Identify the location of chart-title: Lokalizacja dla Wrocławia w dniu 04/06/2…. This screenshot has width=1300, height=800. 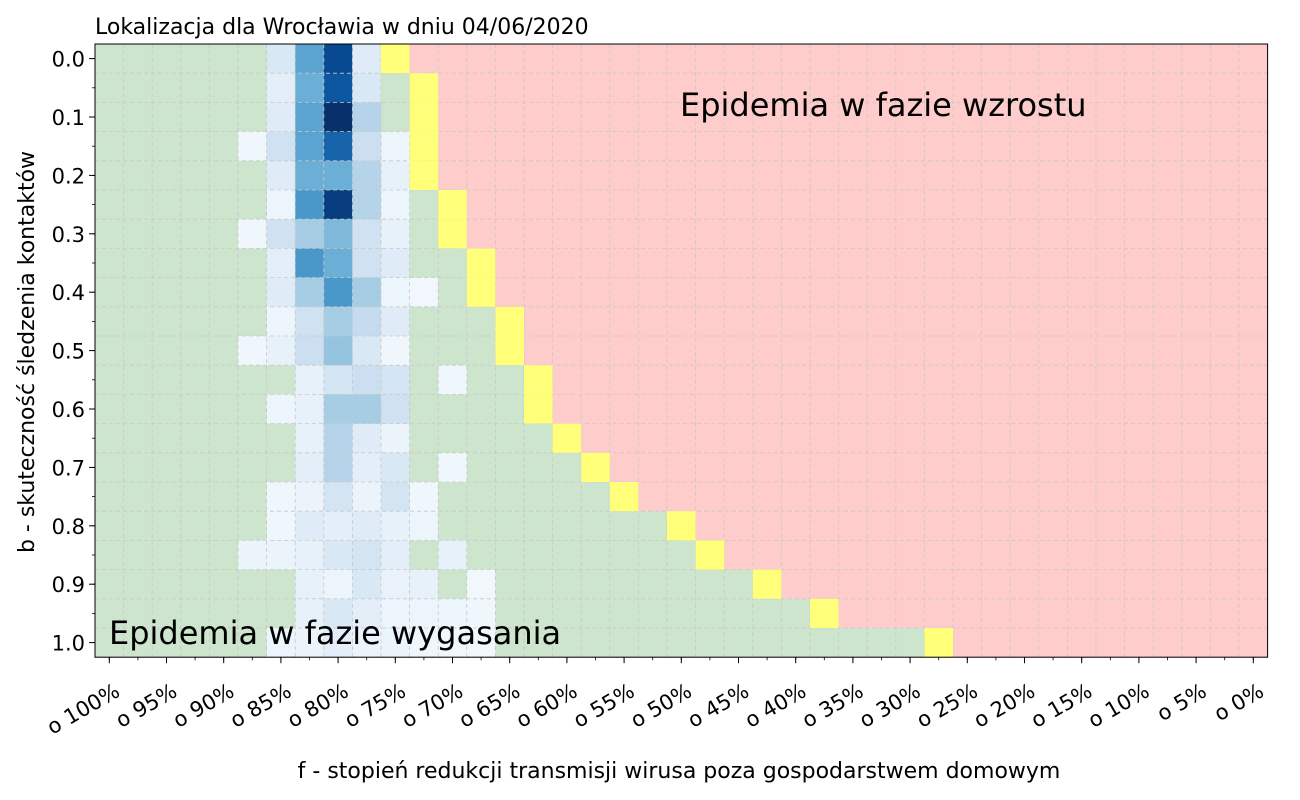
(342, 27).